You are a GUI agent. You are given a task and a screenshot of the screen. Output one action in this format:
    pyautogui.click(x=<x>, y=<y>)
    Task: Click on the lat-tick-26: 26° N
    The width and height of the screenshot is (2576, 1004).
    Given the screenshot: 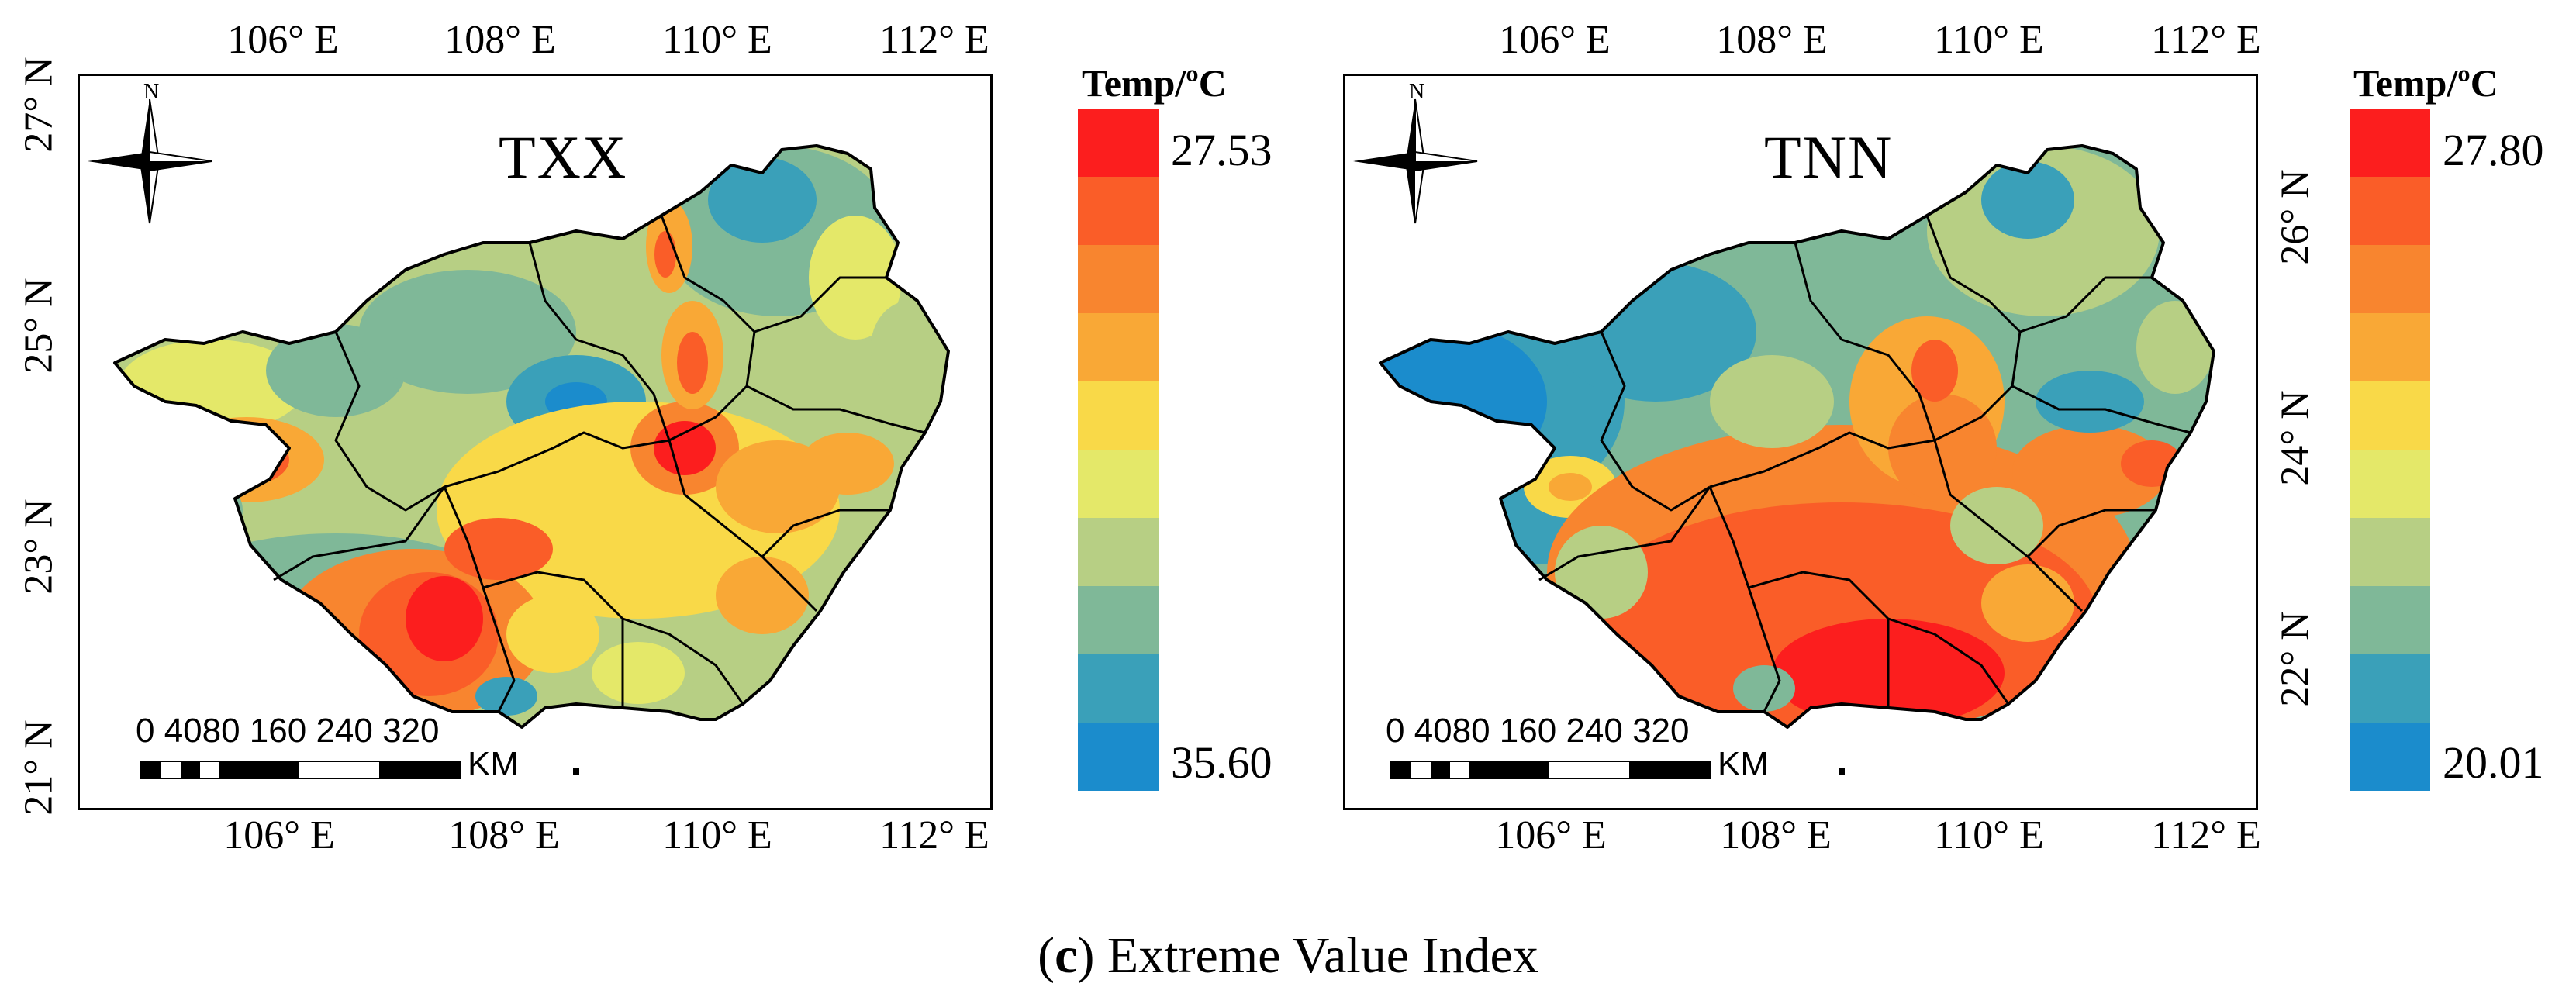 What is the action you would take?
    pyautogui.click(x=2295, y=217)
    